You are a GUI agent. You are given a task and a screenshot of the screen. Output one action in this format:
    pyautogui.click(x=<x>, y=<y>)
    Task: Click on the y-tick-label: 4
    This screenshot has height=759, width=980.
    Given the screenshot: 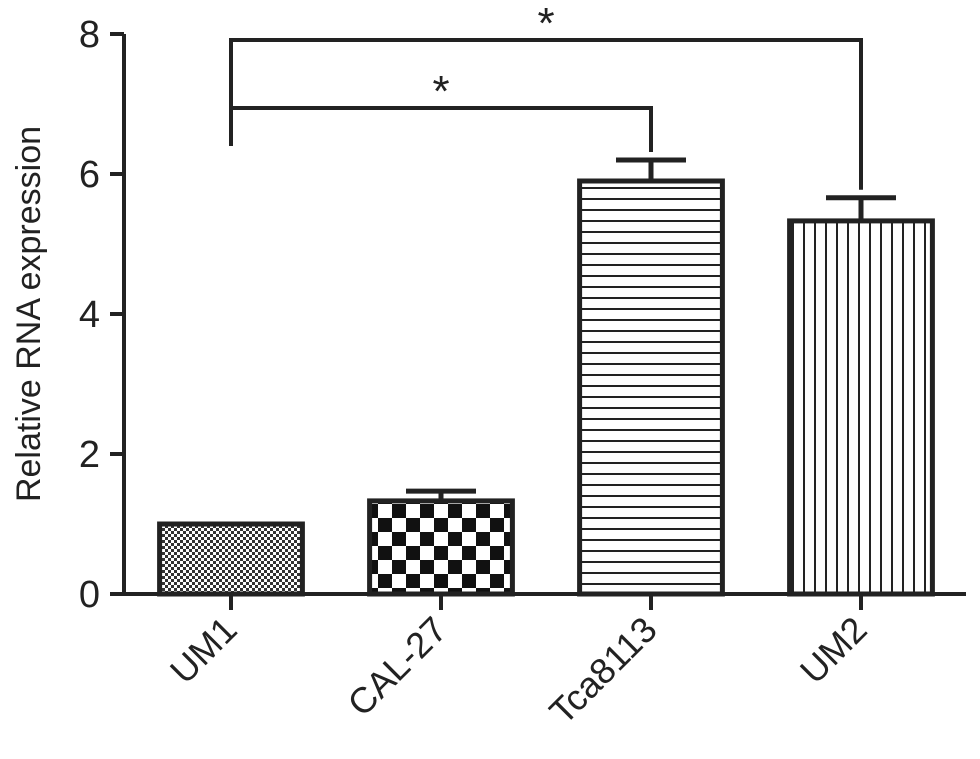 What is the action you would take?
    pyautogui.click(x=89, y=315)
    